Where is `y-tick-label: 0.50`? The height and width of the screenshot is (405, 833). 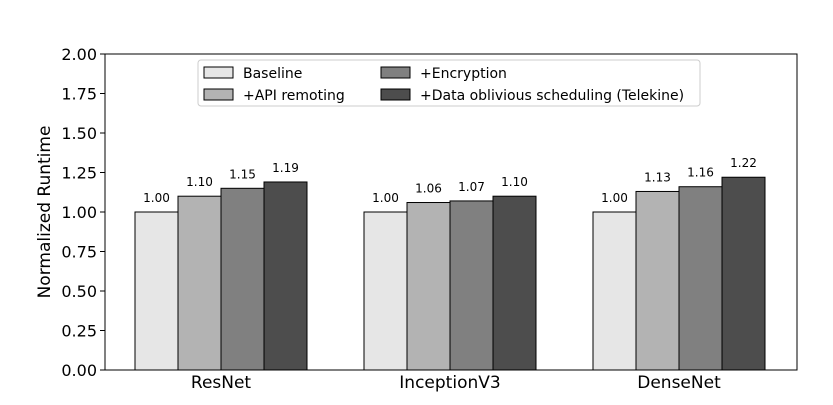
y-tick-label: 0.50 is located at coordinates (79, 291).